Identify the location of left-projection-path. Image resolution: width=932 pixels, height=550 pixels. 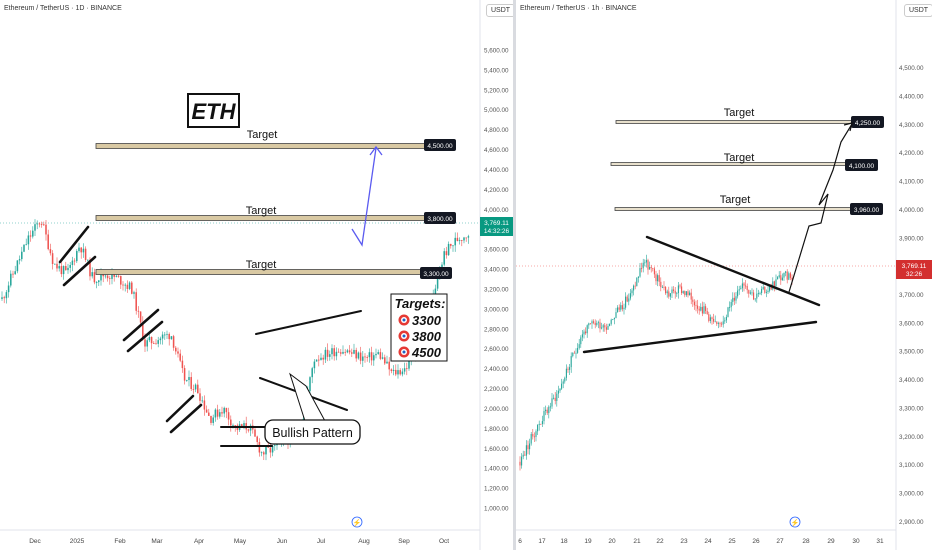
(364, 197).